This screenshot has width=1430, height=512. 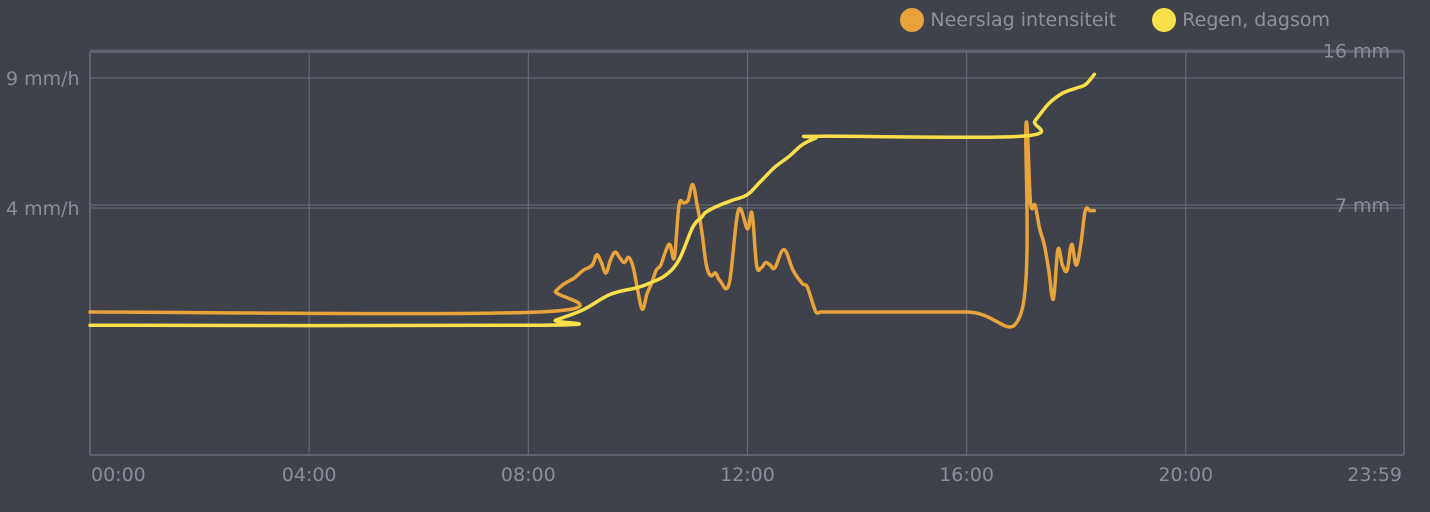 I want to click on y-left-tick-label: 9 mm/h, so click(x=43, y=79).